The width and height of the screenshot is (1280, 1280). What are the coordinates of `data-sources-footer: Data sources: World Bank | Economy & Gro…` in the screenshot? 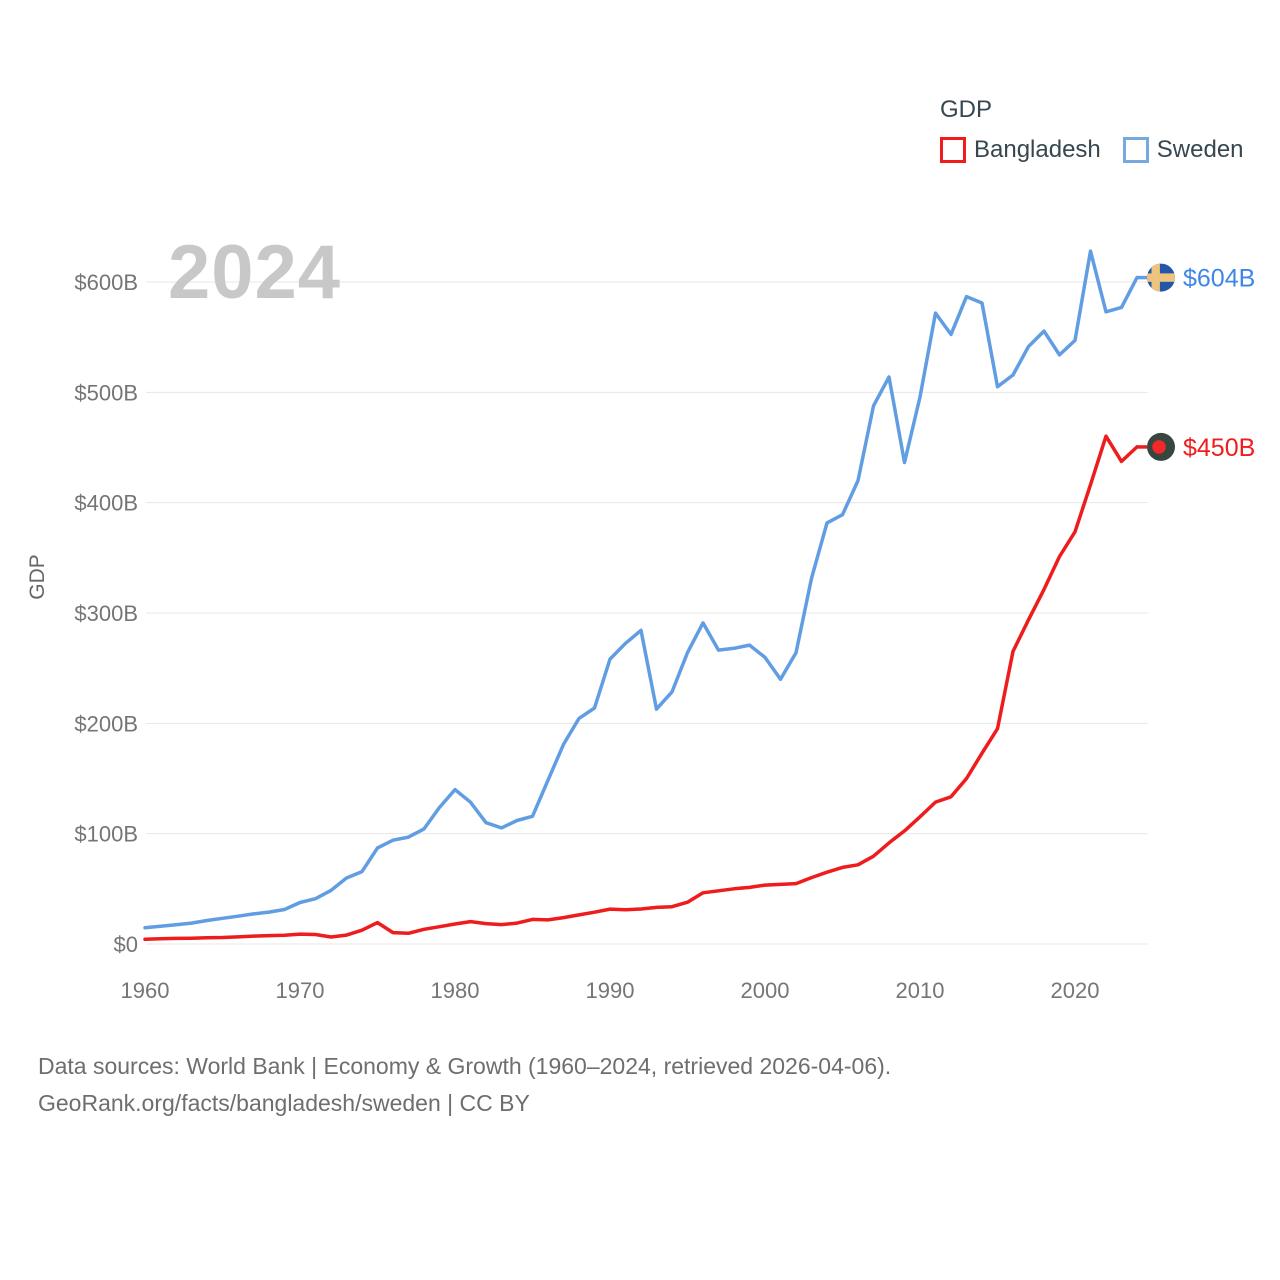 It's located at (464, 1085).